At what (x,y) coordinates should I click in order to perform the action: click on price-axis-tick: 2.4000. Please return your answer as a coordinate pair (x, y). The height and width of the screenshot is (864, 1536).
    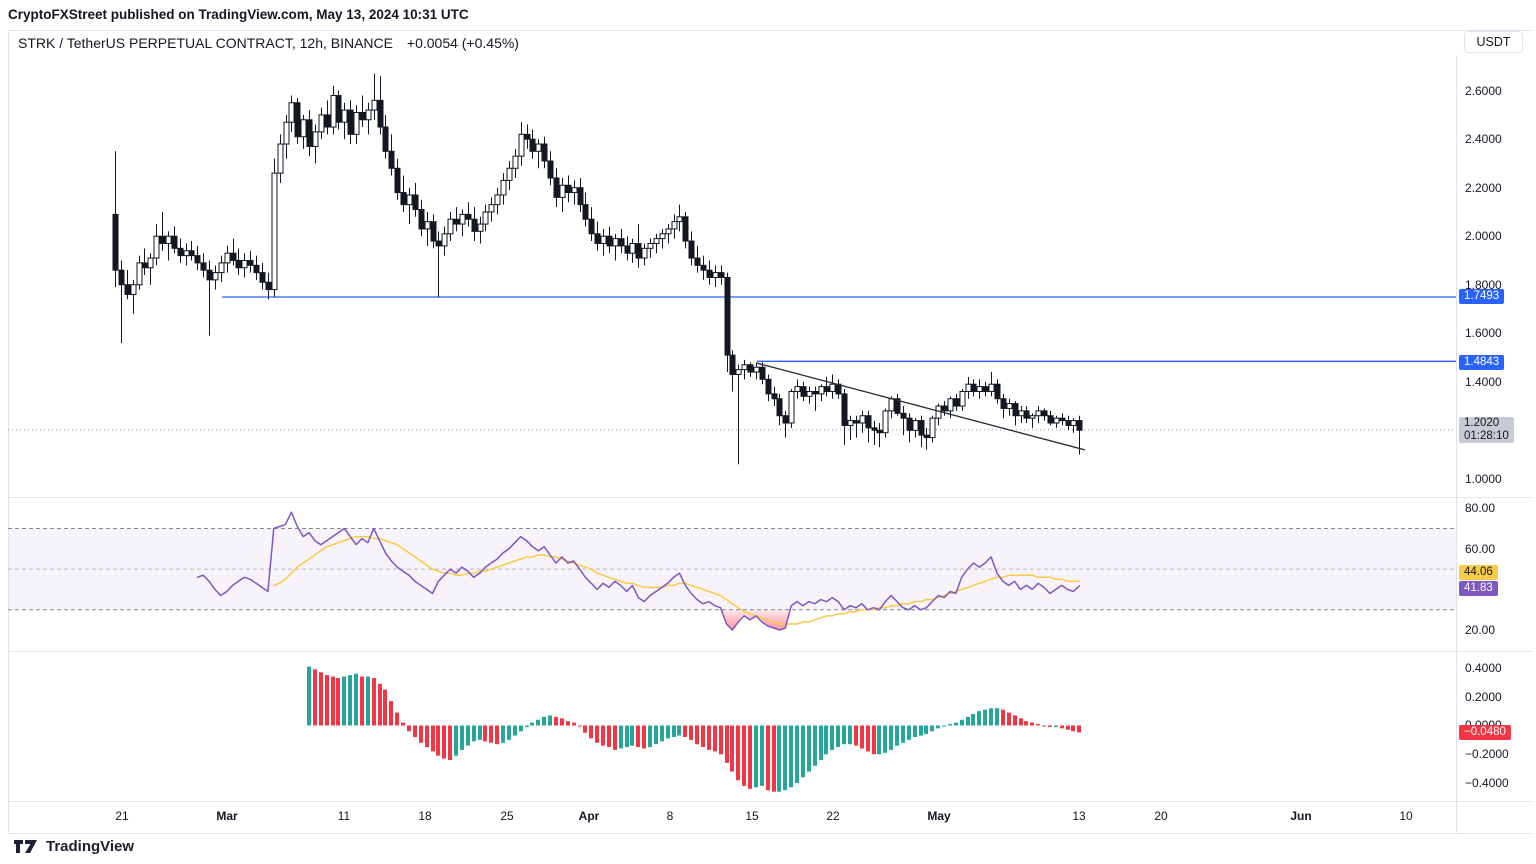
    Looking at the image, I should click on (1483, 139).